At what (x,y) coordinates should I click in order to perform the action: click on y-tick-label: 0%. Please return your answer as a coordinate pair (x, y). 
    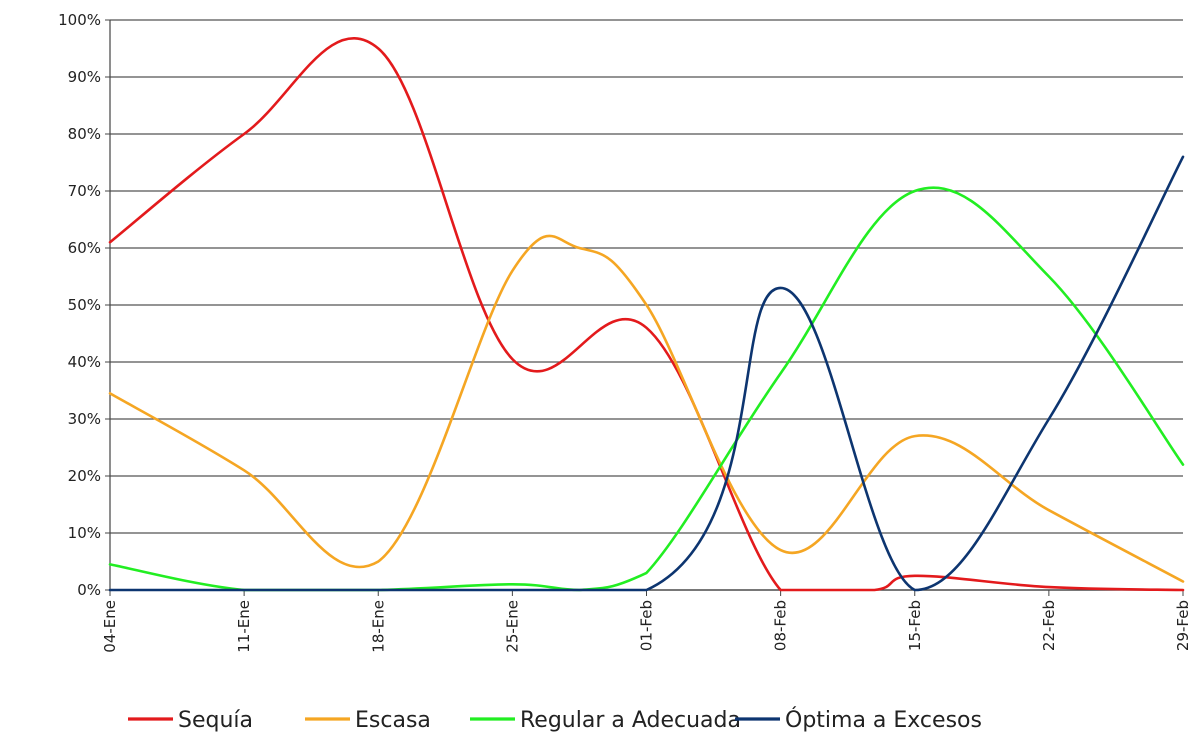
    Looking at the image, I should click on (89, 590).